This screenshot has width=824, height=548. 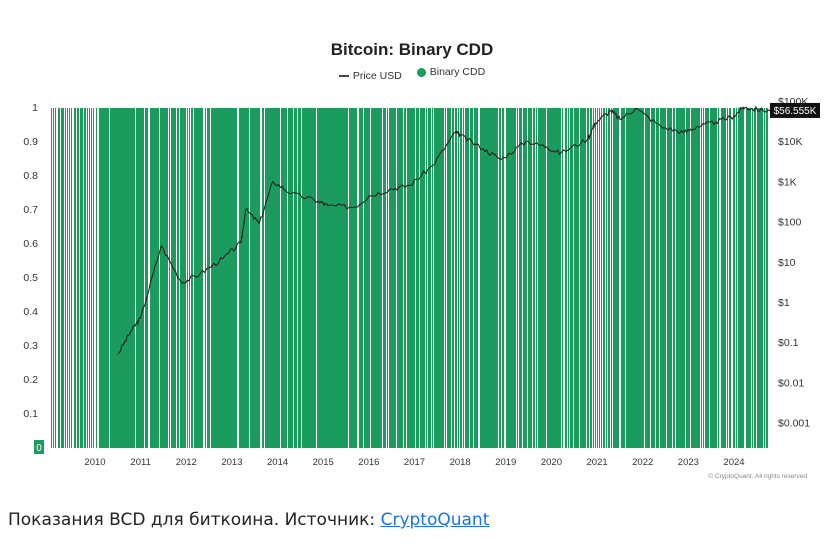 What do you see at coordinates (412, 74) in the screenshot?
I see `chart-legend: Price USD Binary CDD` at bounding box center [412, 74].